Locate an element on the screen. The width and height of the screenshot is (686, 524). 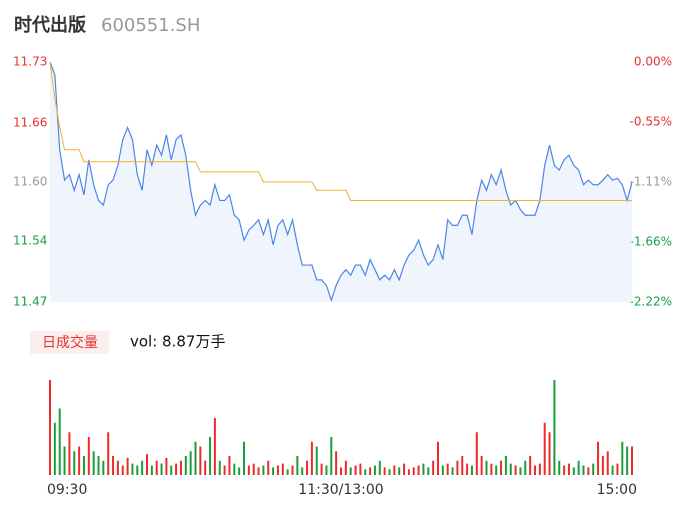
y-tick-label: 11.54 is located at coordinates (30, 241).